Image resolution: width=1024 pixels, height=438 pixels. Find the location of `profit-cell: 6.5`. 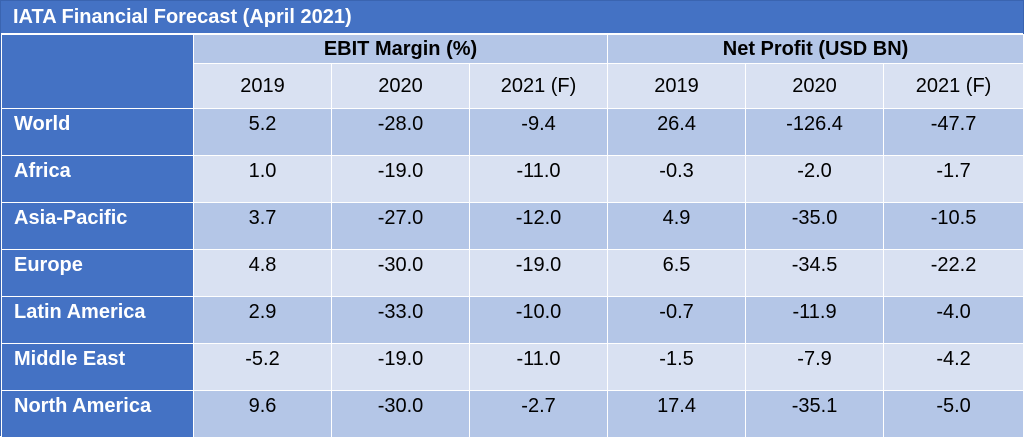

profit-cell: 6.5 is located at coordinates (677, 273).